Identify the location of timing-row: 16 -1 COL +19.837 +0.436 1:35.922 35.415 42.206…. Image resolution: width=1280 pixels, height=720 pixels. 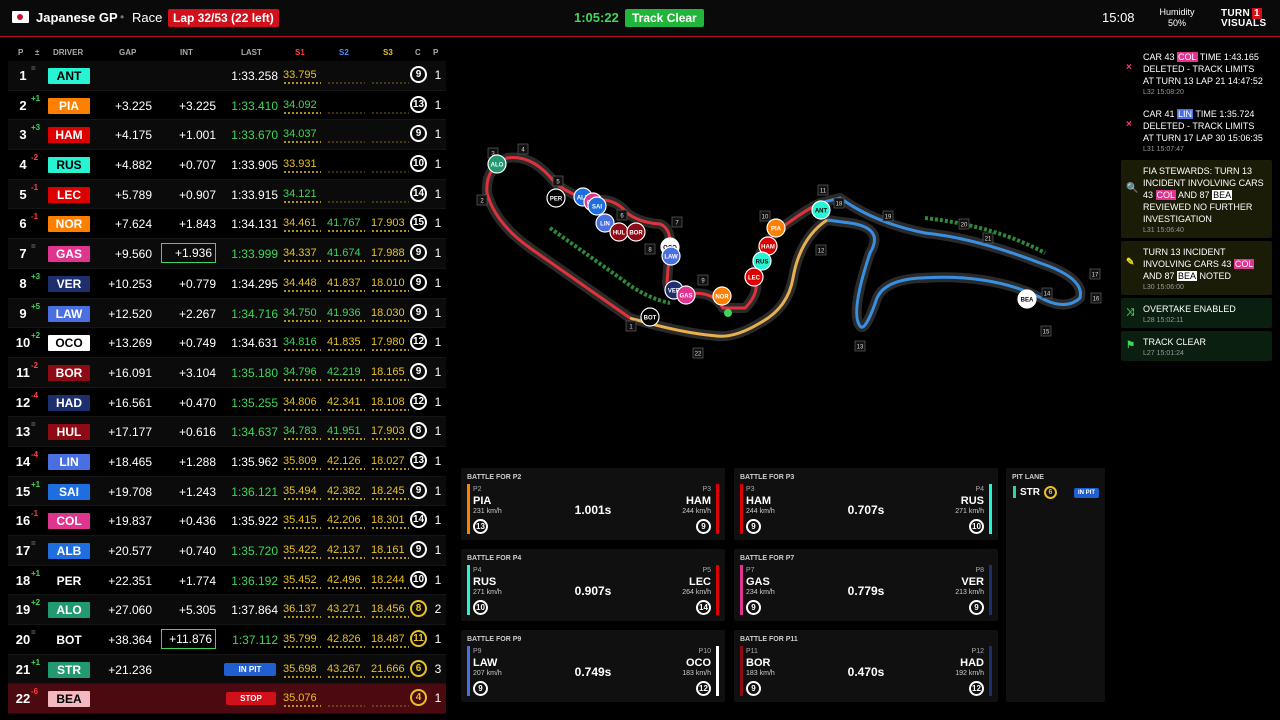
(227, 521).